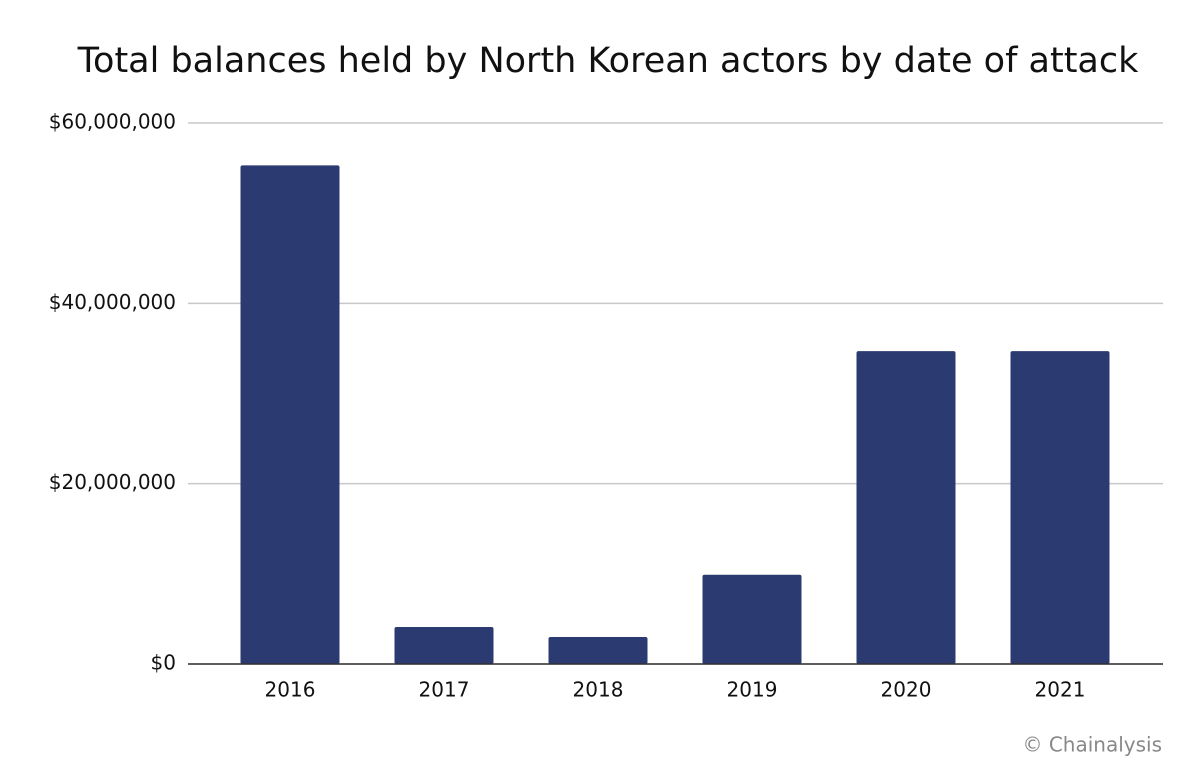  What do you see at coordinates (598, 690) in the screenshot?
I see `x-tick-label: 2018` at bounding box center [598, 690].